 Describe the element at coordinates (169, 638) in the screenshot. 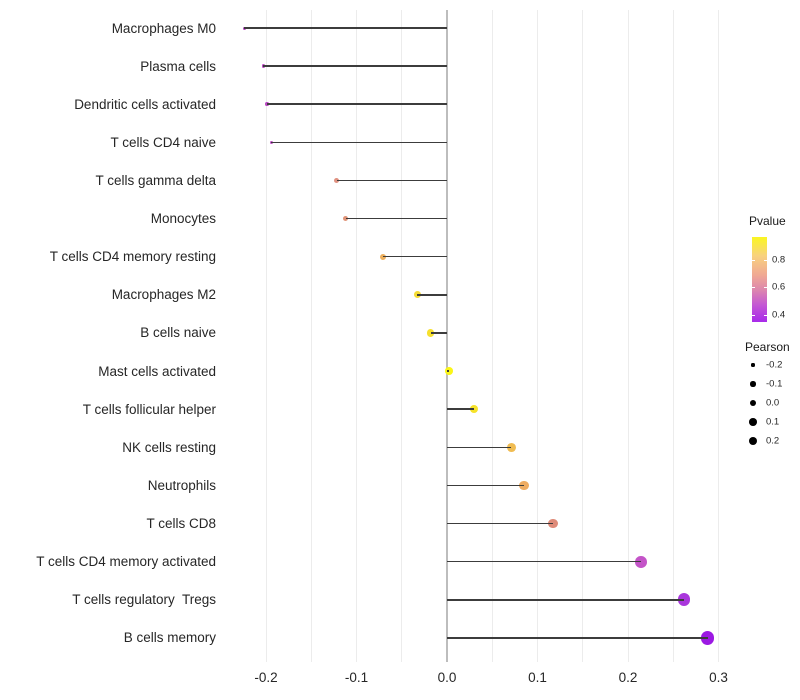

I see `y-axis-label: B cells memory` at that location.